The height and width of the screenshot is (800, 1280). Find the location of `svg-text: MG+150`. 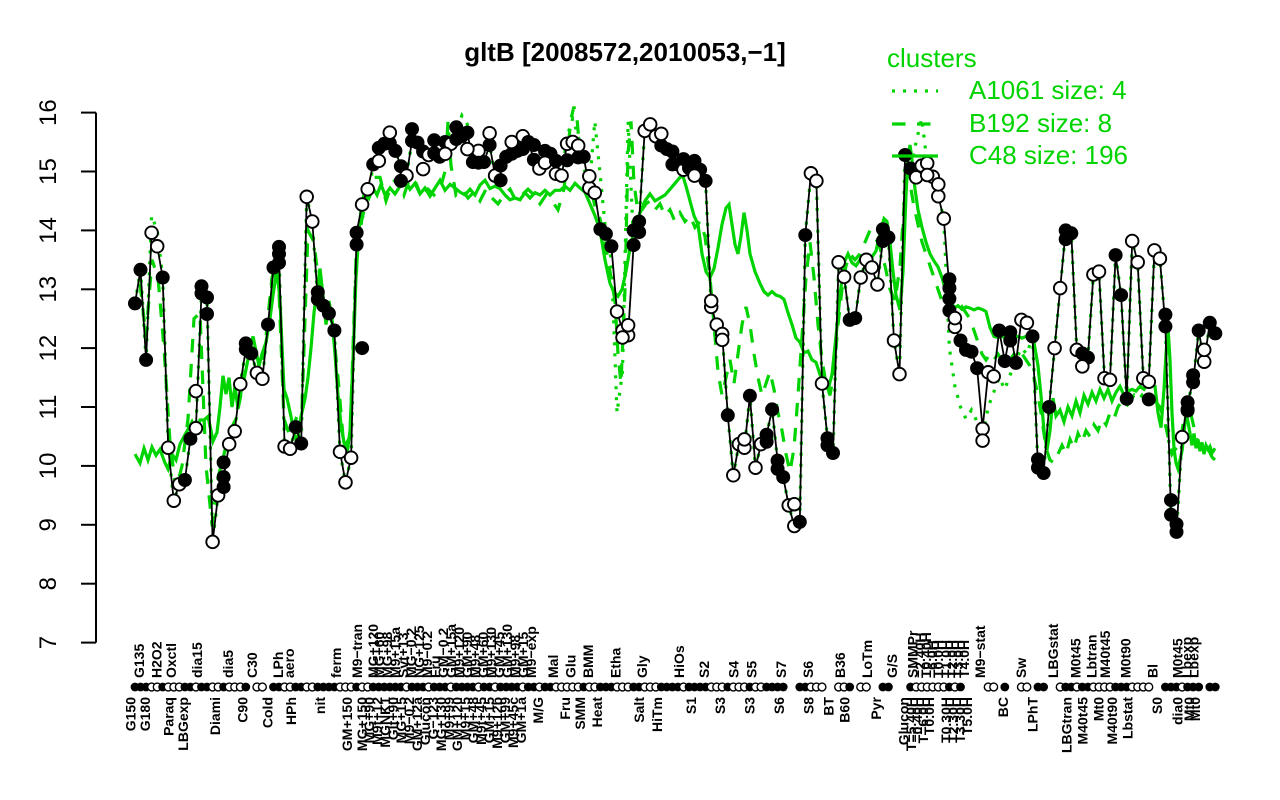

svg-text: MG+150 is located at coordinates (362, 724).